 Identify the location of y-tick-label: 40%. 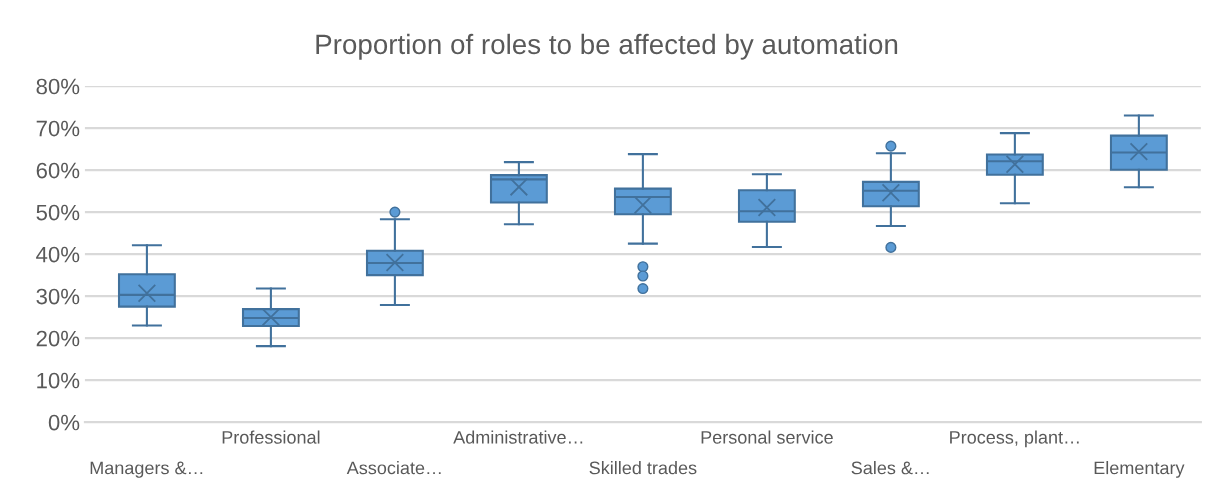
(58, 254).